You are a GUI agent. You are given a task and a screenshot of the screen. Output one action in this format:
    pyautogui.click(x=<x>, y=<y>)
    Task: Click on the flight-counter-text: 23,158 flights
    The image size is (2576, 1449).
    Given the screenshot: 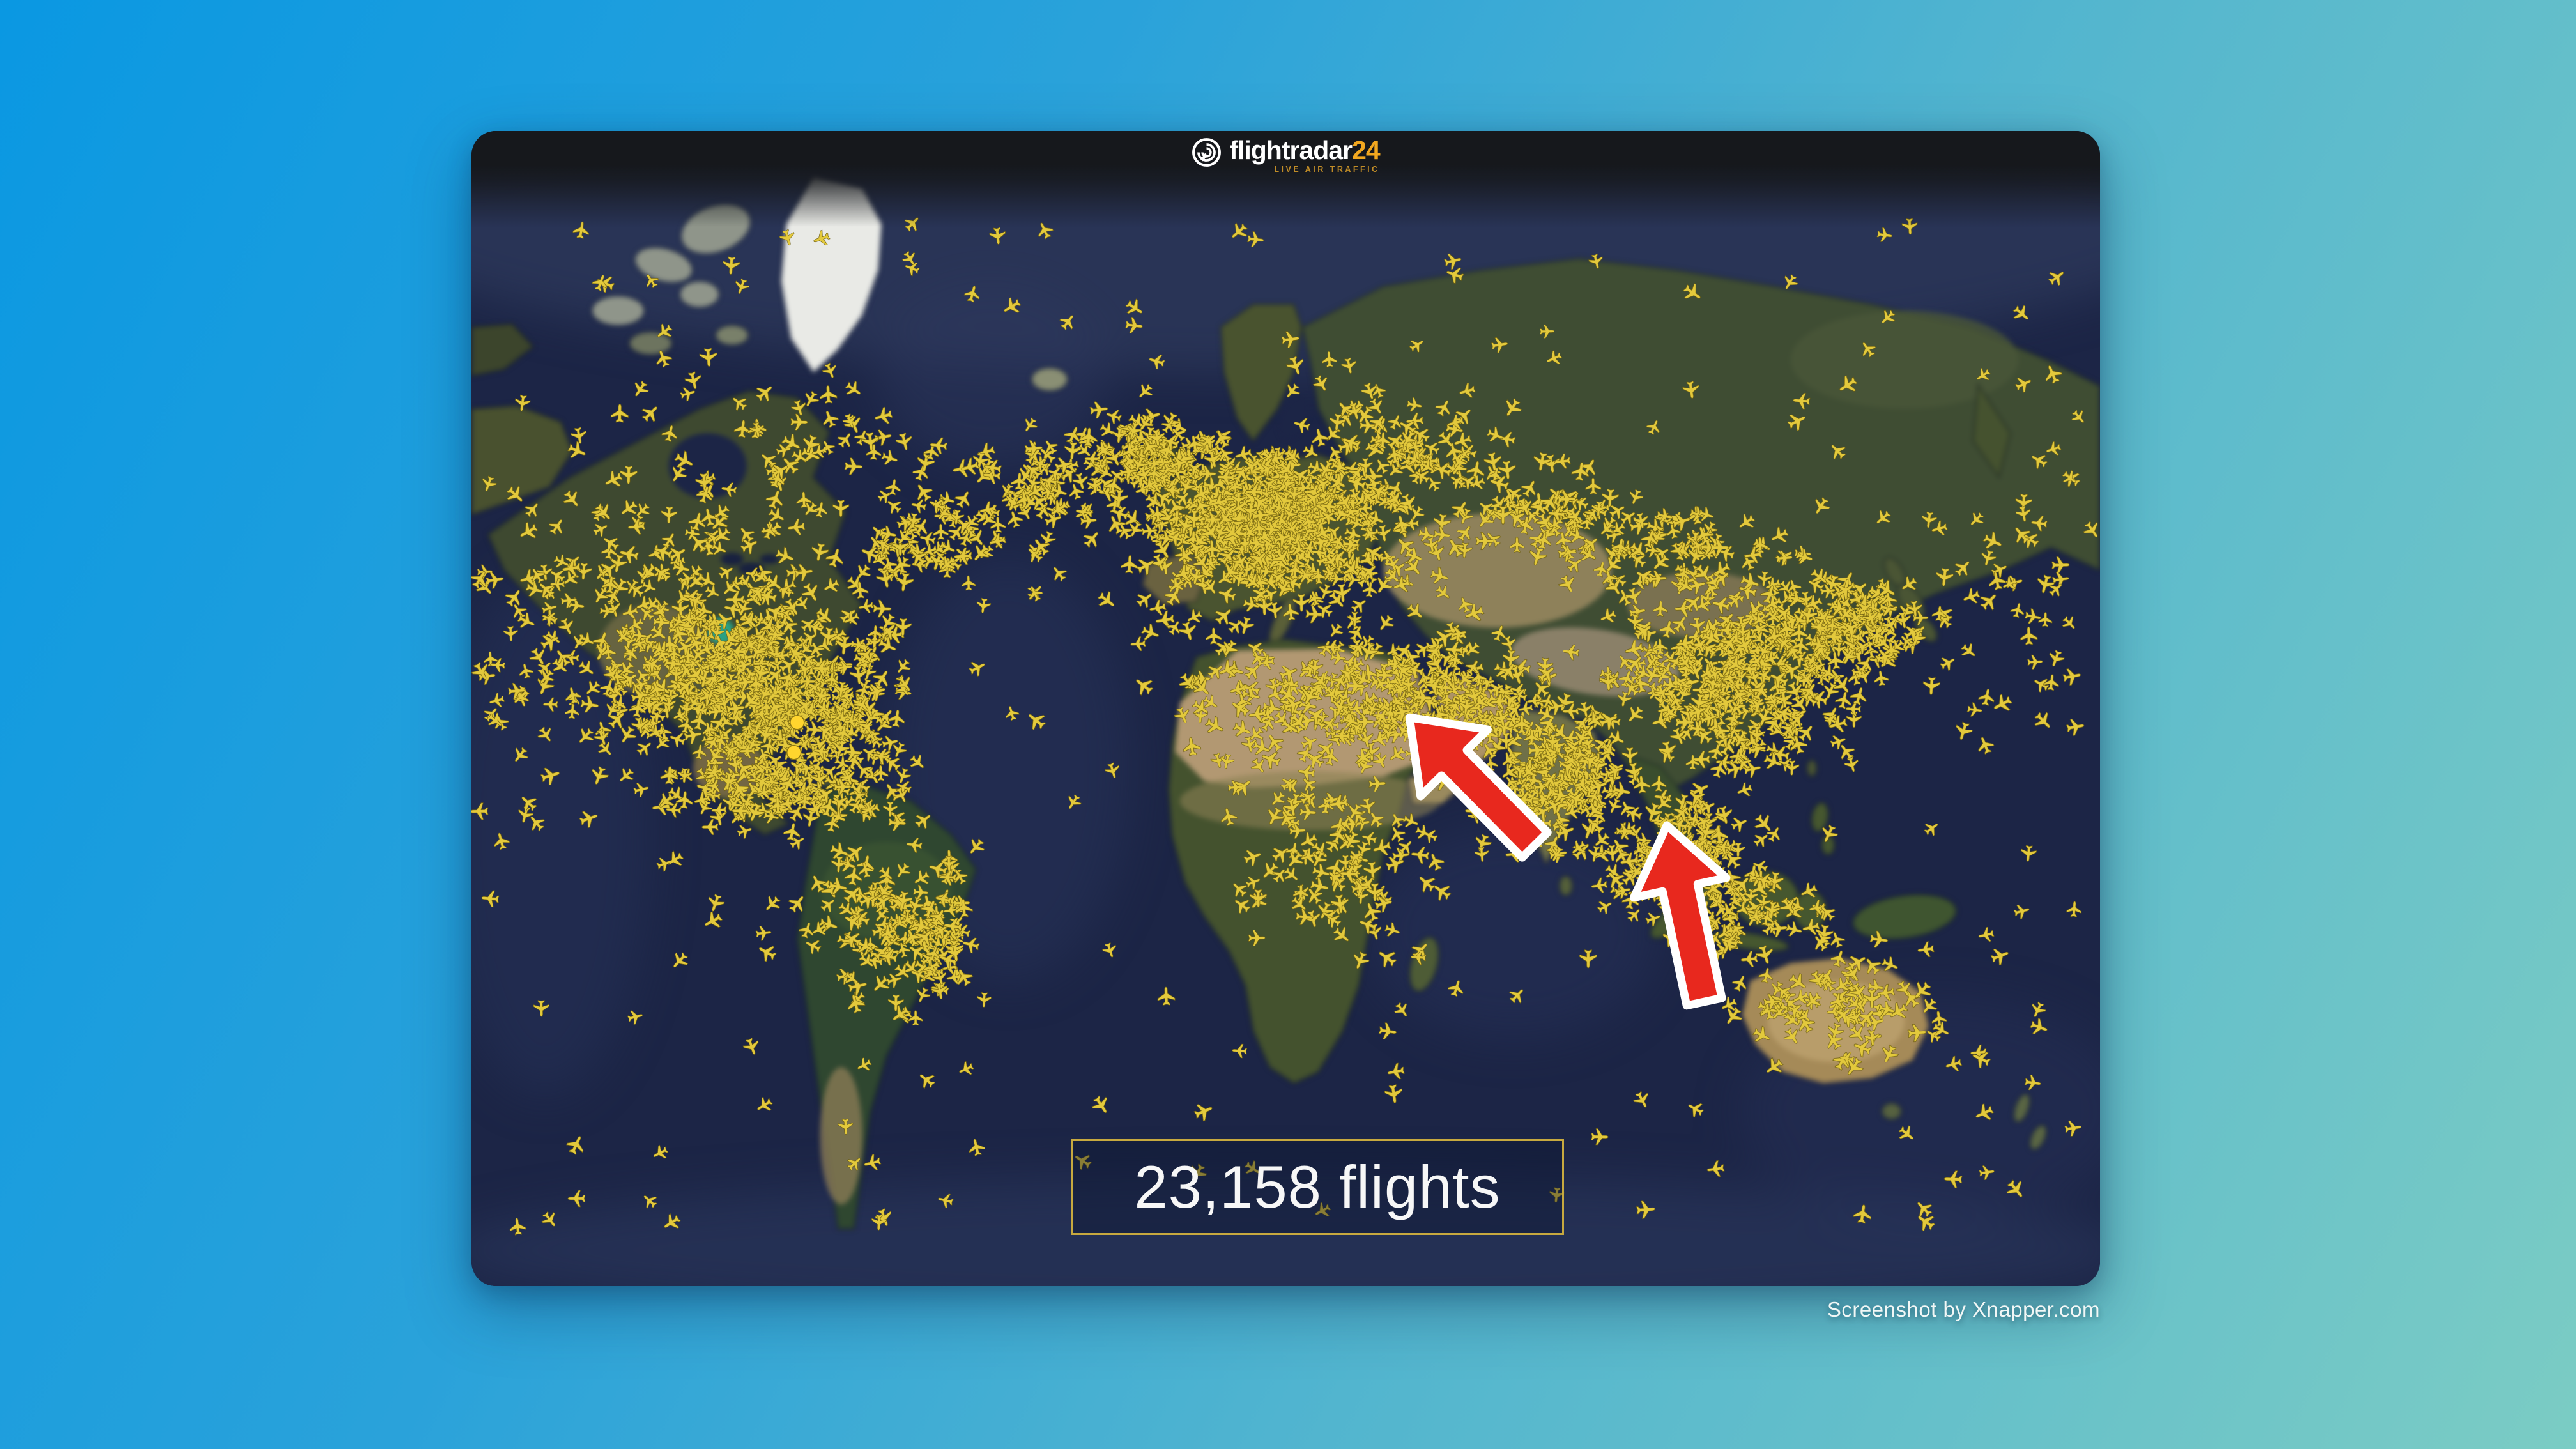 What is the action you would take?
    pyautogui.click(x=1317, y=1187)
    